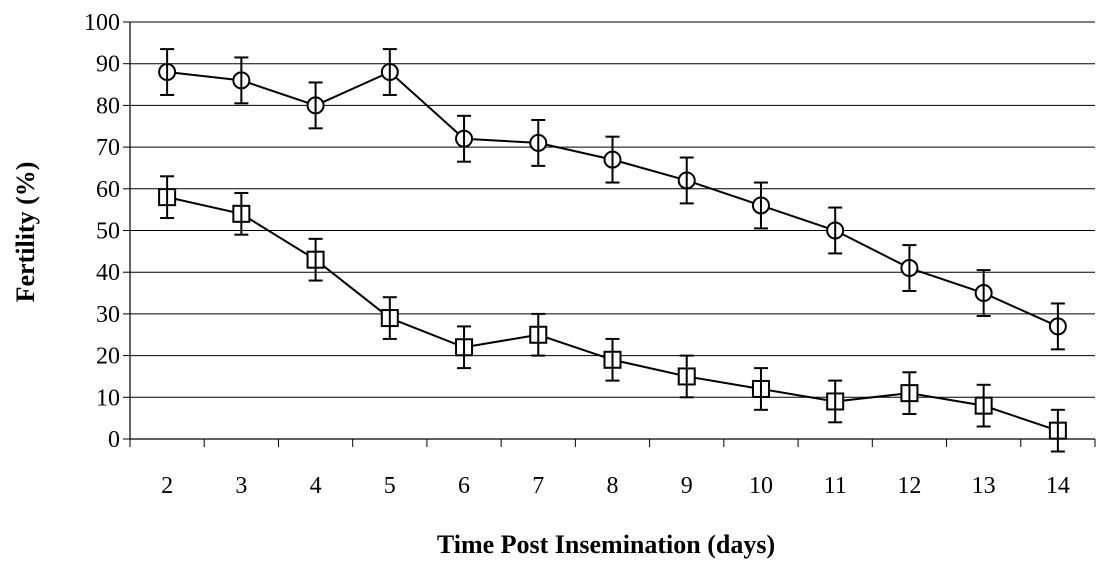  Describe the element at coordinates (984, 486) in the screenshot. I see `x-tick-label: 13` at that location.